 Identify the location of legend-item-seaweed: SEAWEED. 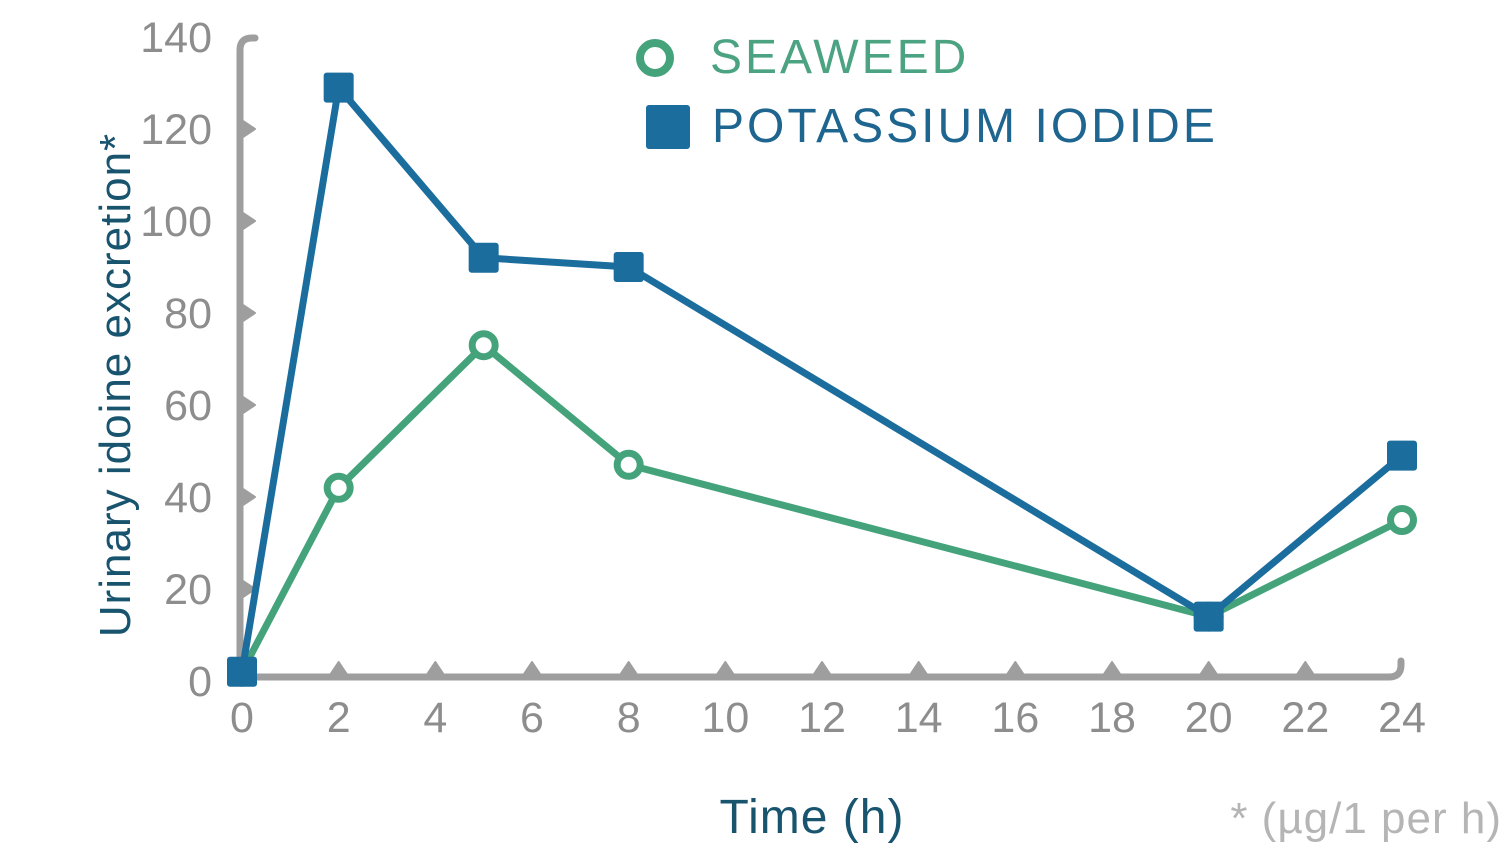
(927, 58).